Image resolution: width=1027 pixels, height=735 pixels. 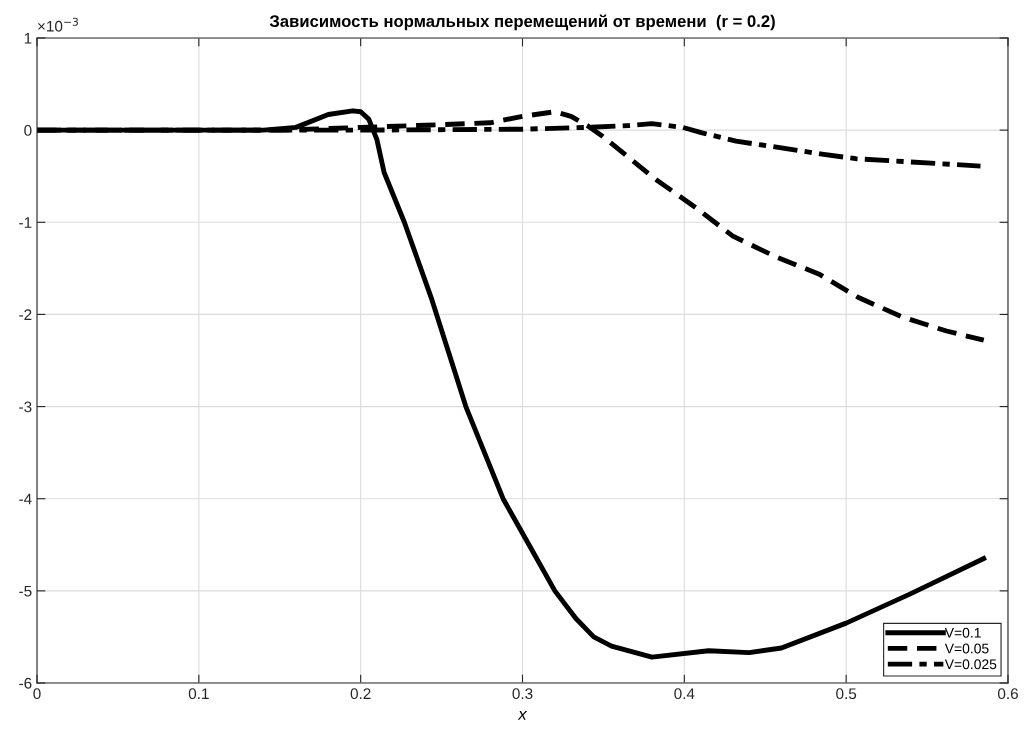 I want to click on y-tick-label: -5, so click(x=25, y=591).